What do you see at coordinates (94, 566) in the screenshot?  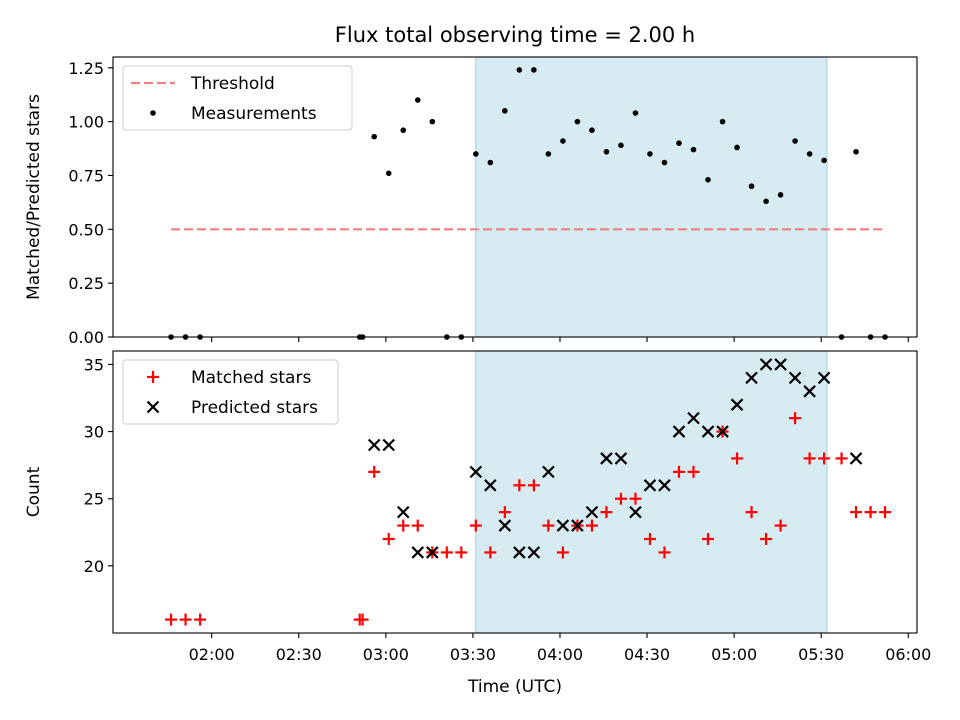 I see `y-tick-label: 20` at bounding box center [94, 566].